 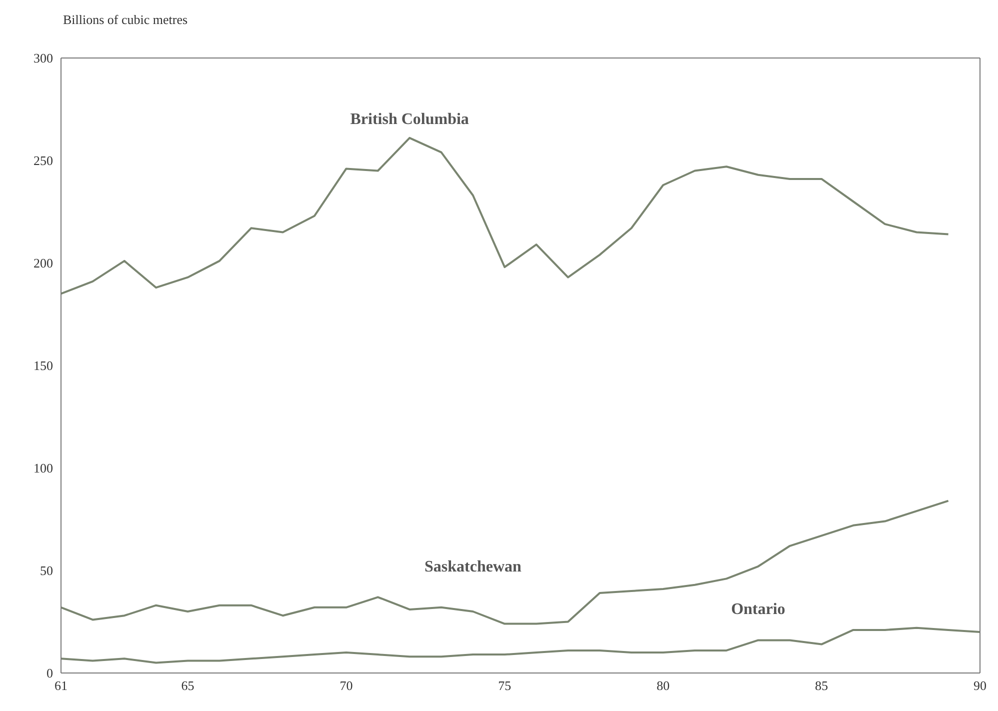 What do you see at coordinates (43, 58) in the screenshot?
I see `y-tick-label: 300` at bounding box center [43, 58].